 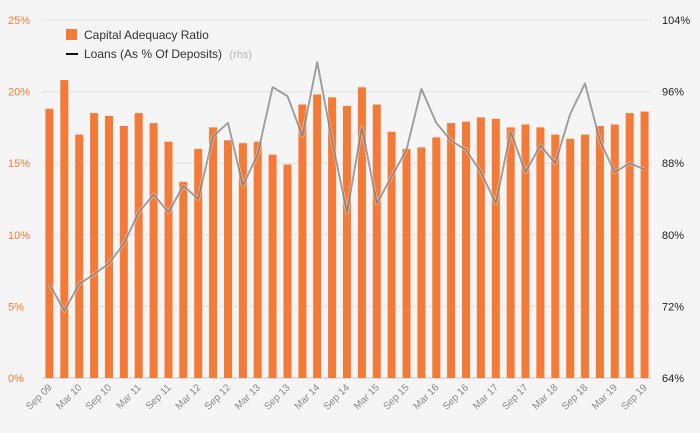 What do you see at coordinates (396, 397) in the screenshot?
I see `x-tick-label: Sep 15` at bounding box center [396, 397].